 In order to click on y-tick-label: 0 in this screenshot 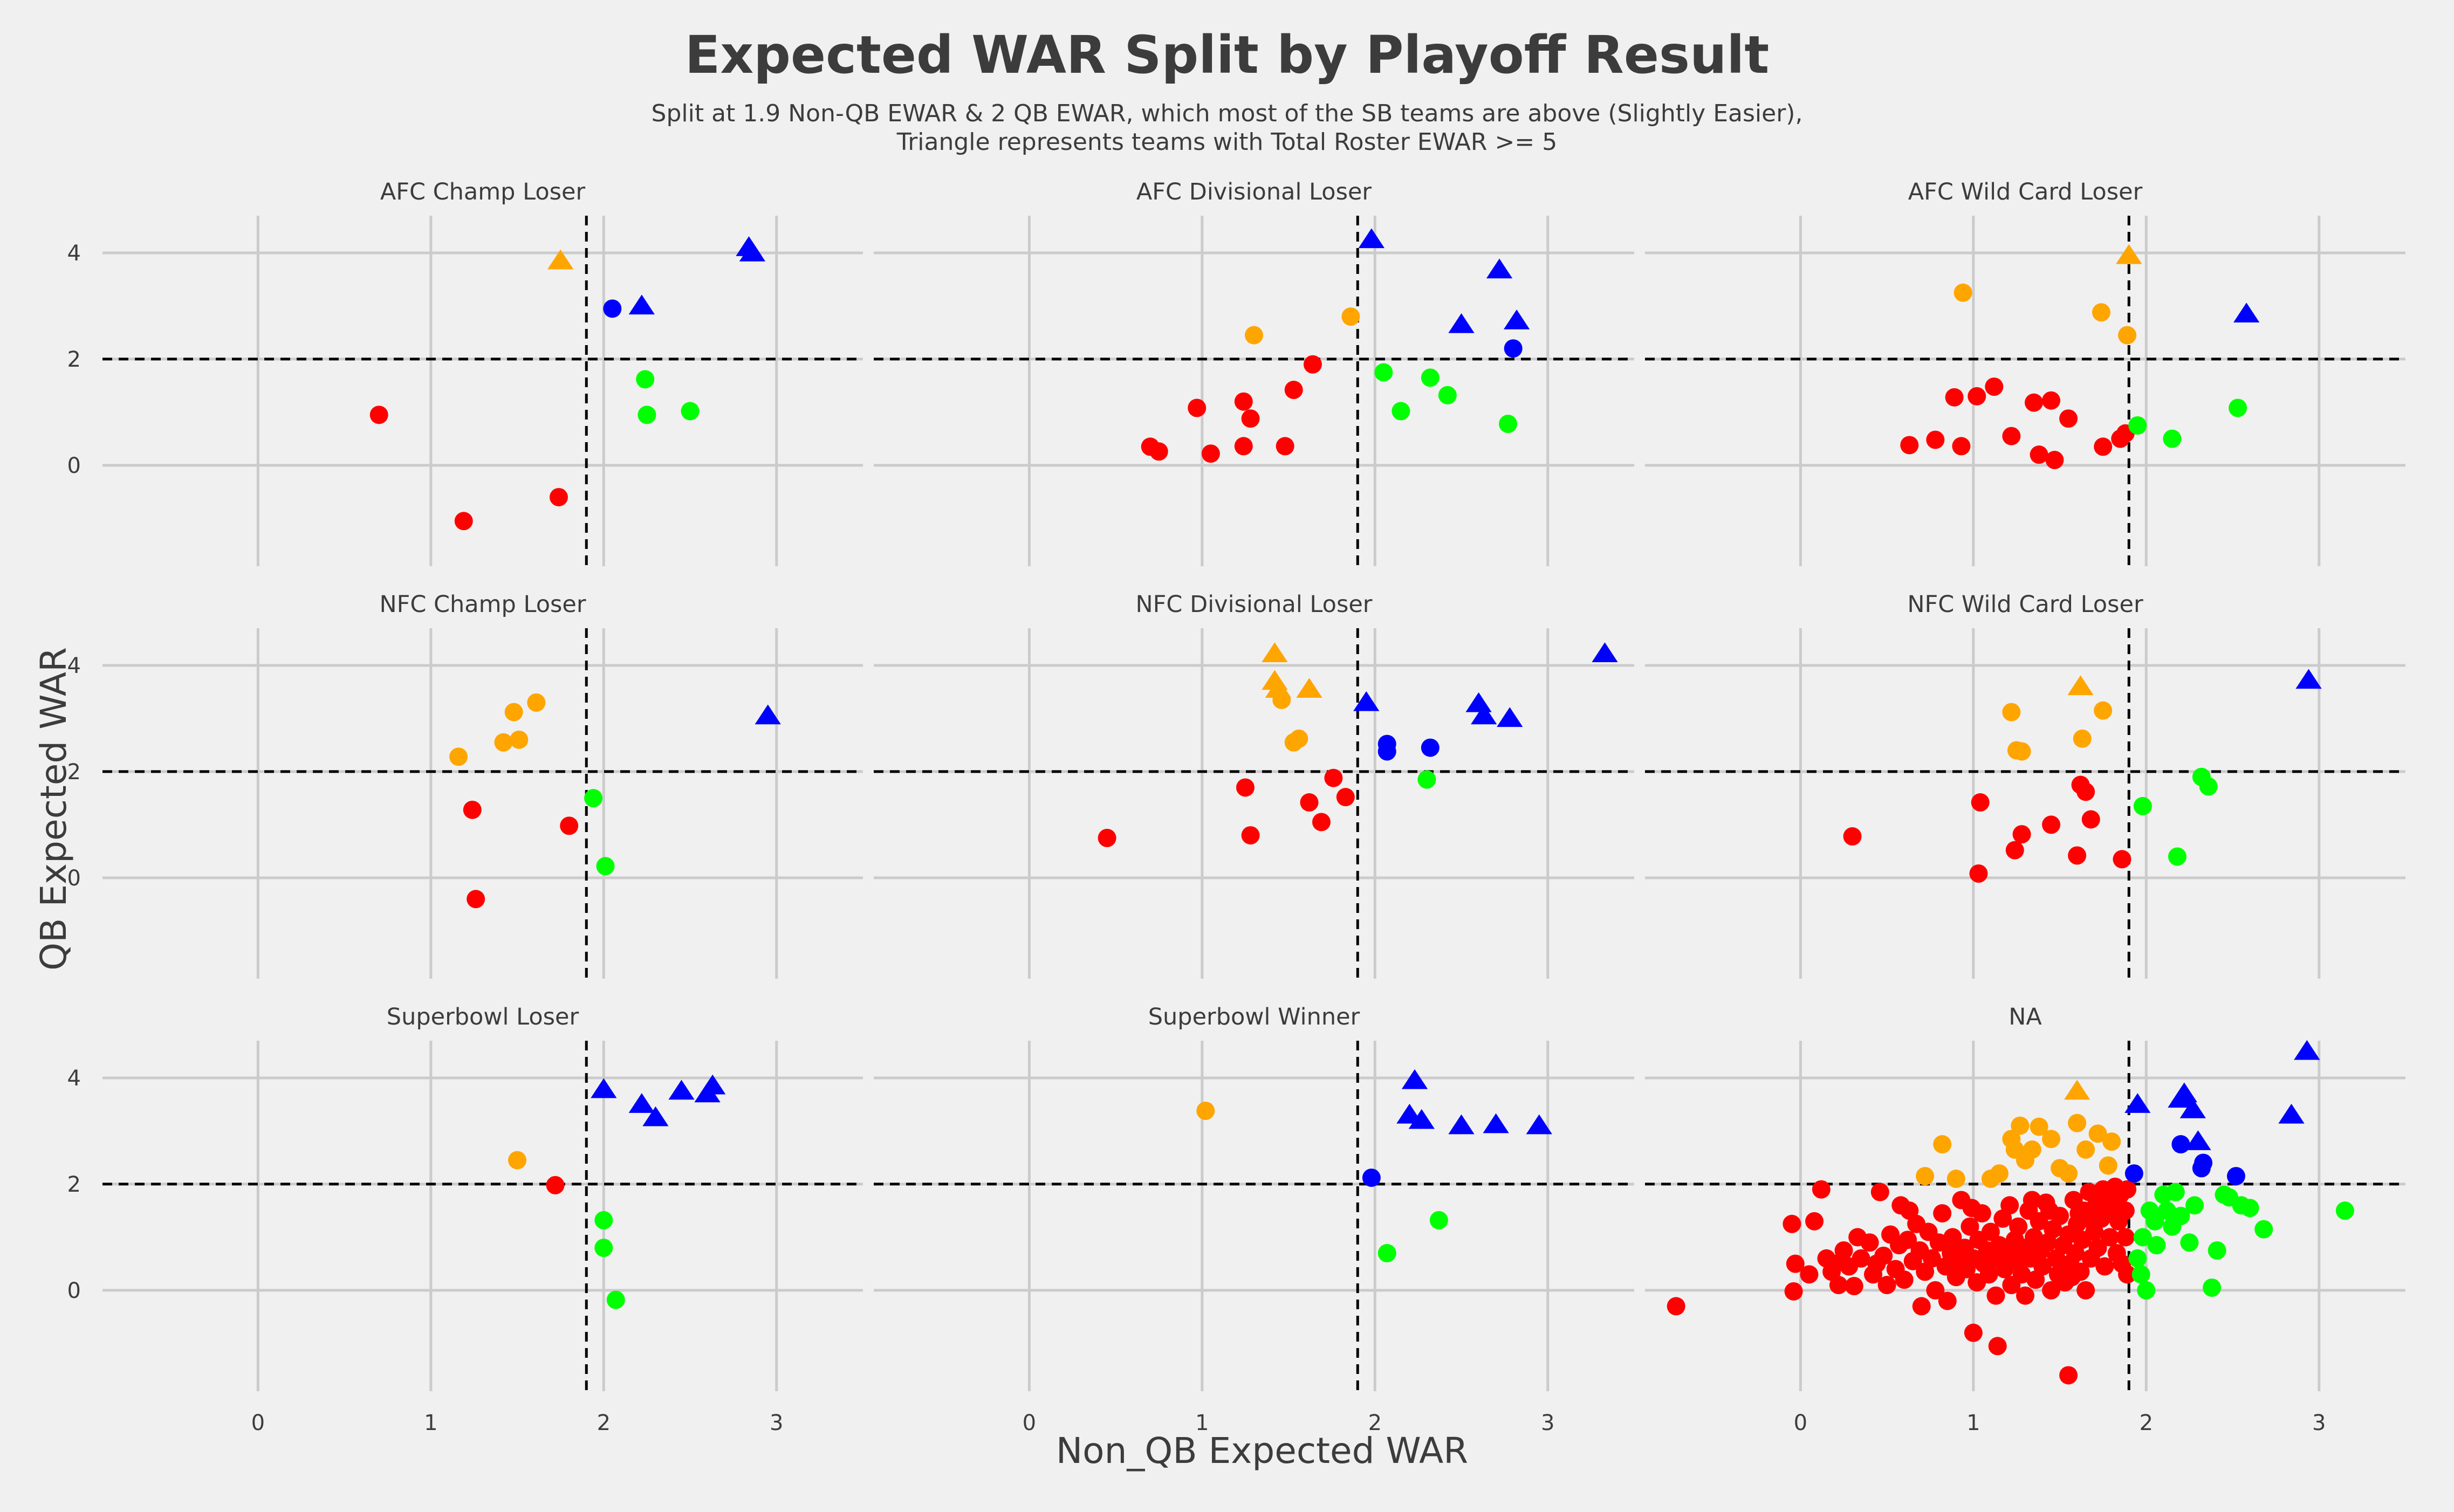, I will do `click(74, 1291)`.